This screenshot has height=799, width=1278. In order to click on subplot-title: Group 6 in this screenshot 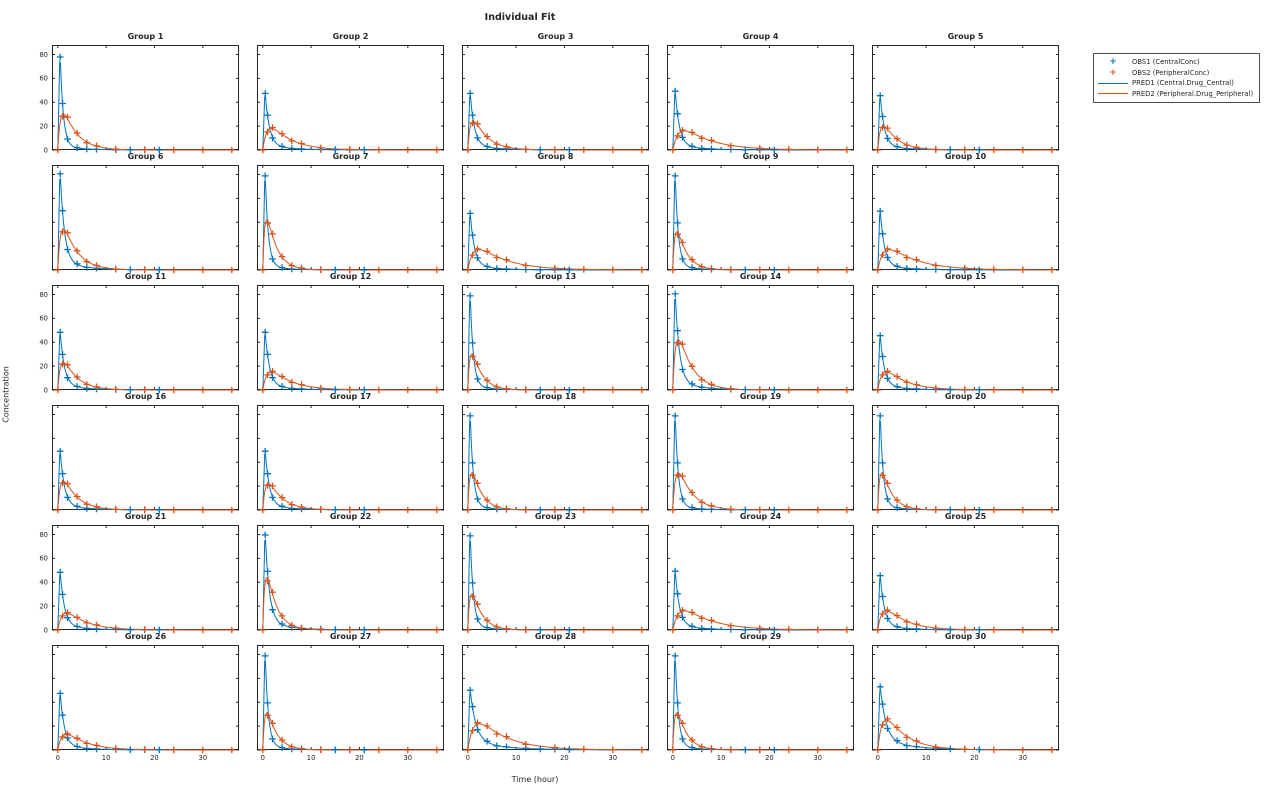, I will do `click(145, 156)`.